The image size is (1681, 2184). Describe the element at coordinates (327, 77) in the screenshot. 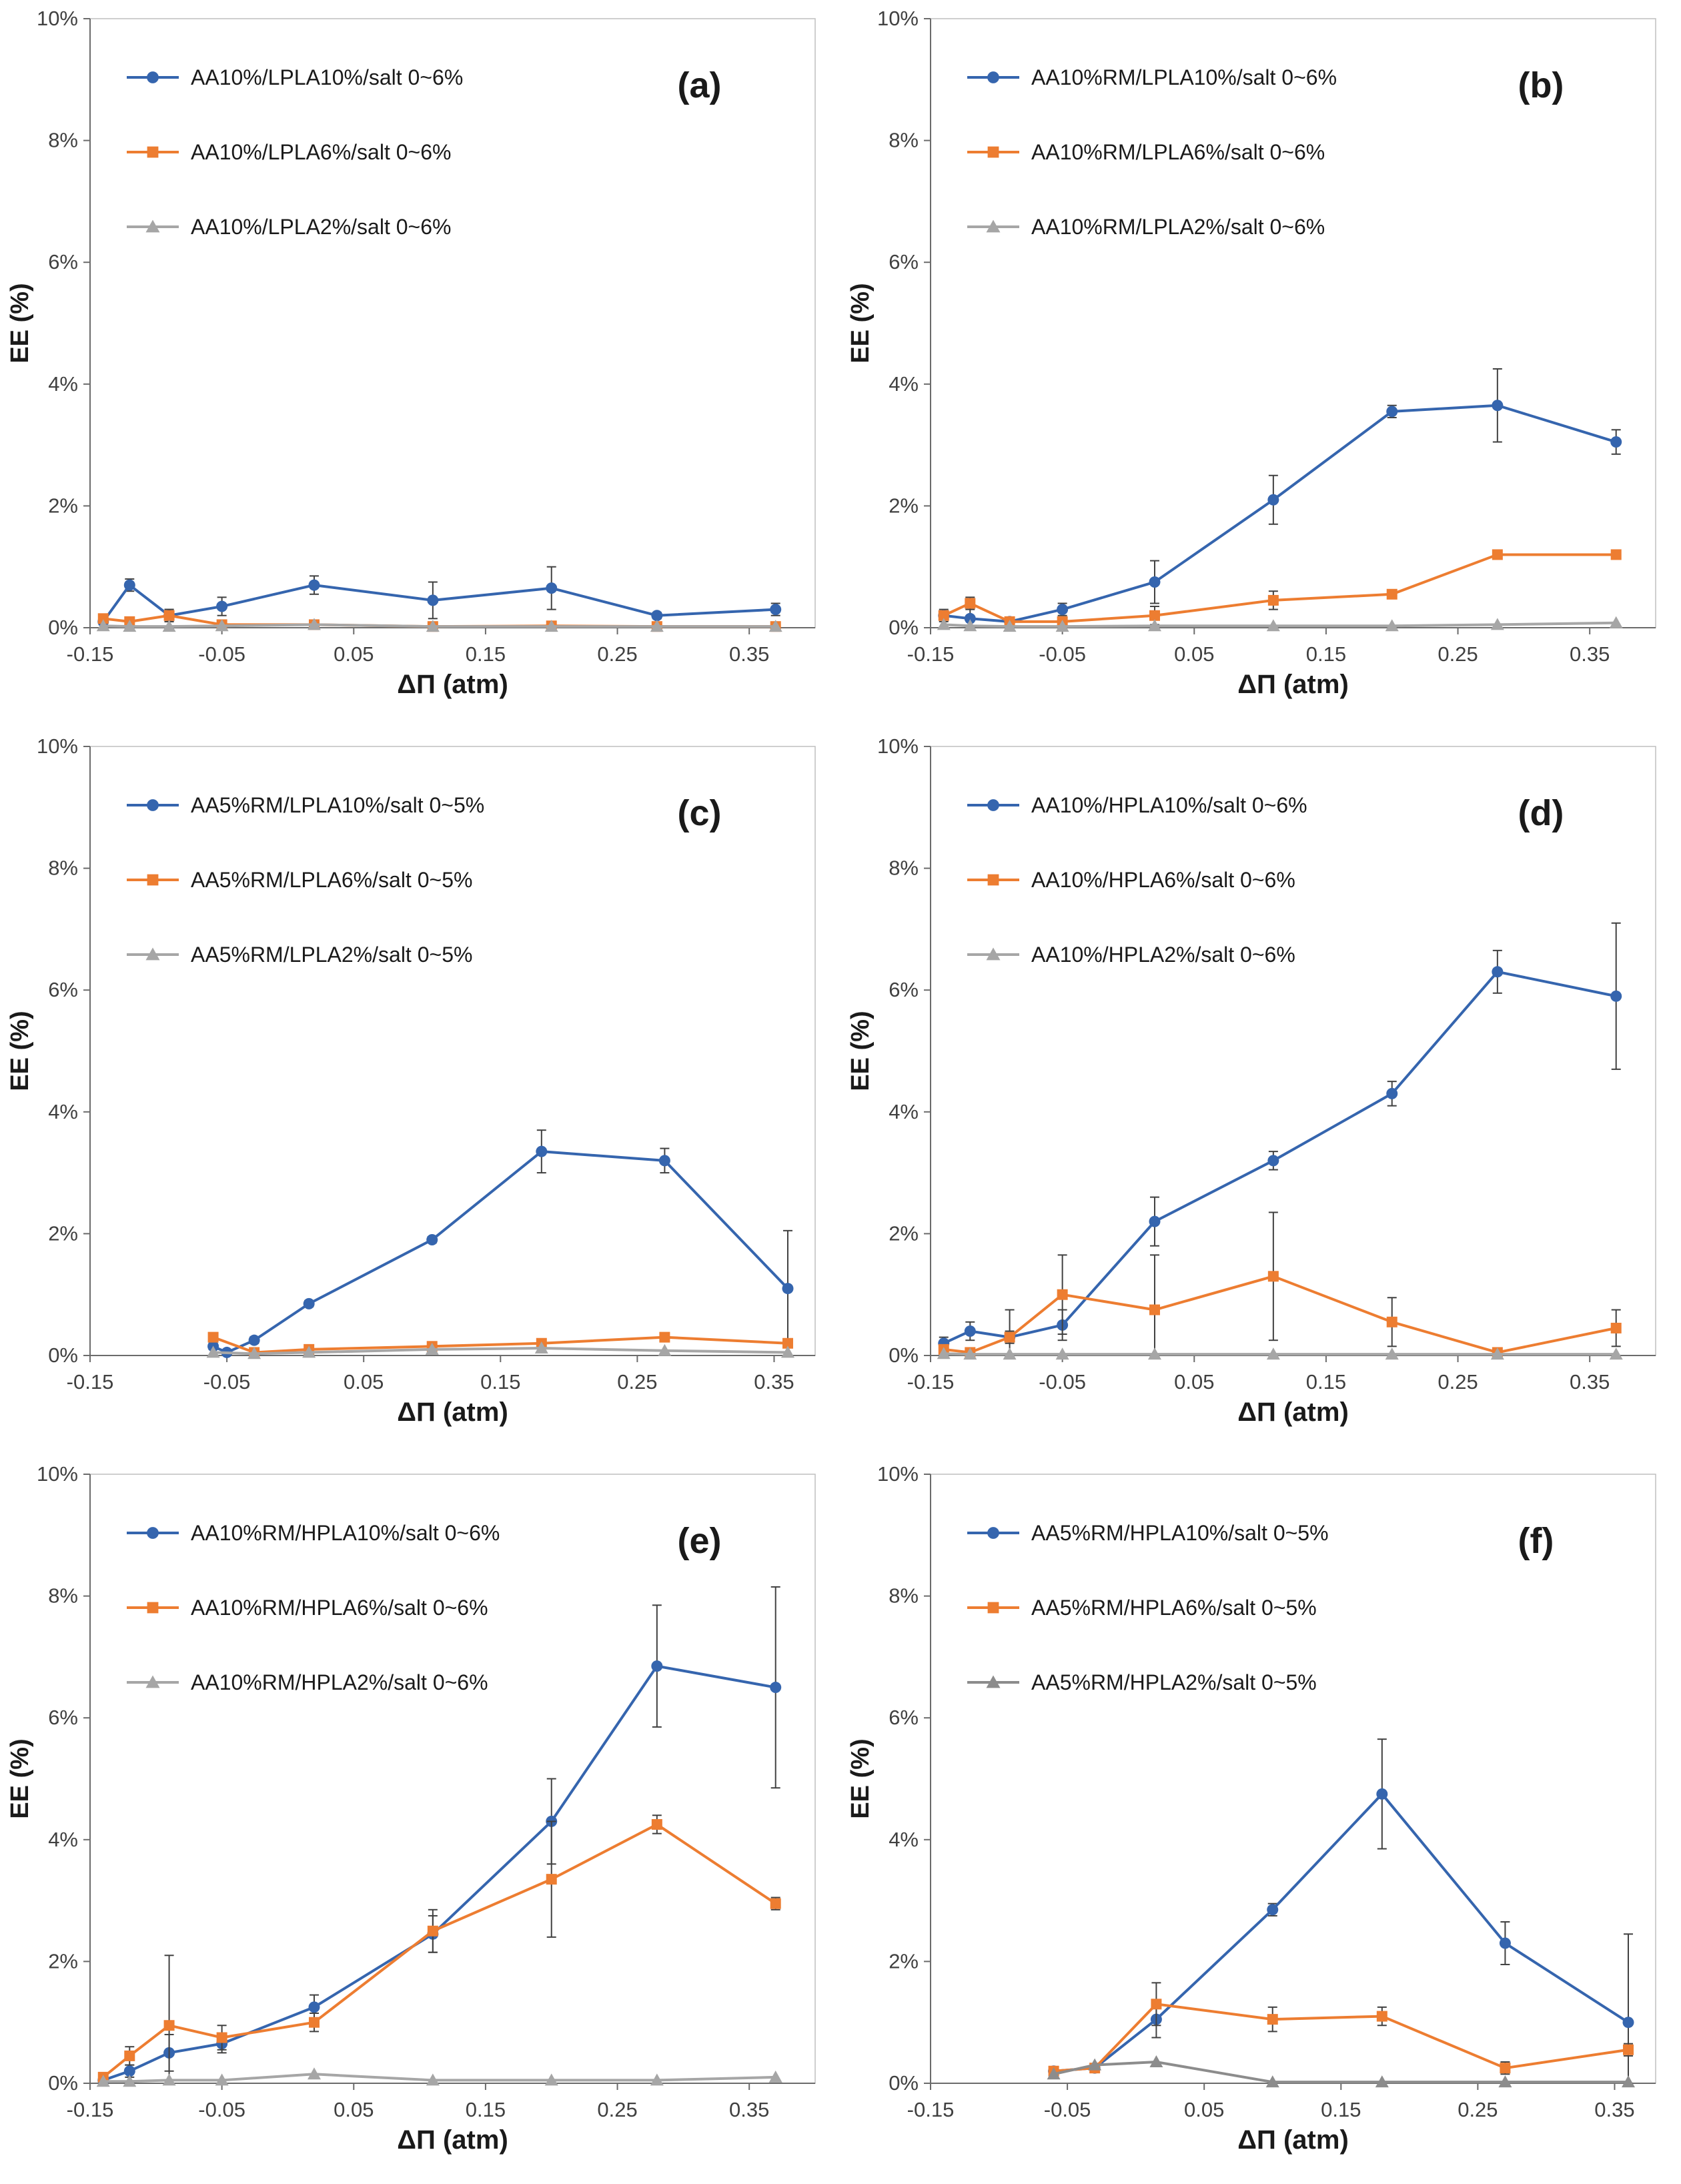

I see `legend-label: AA10%/LPLA10%/salt 0~6%` at that location.